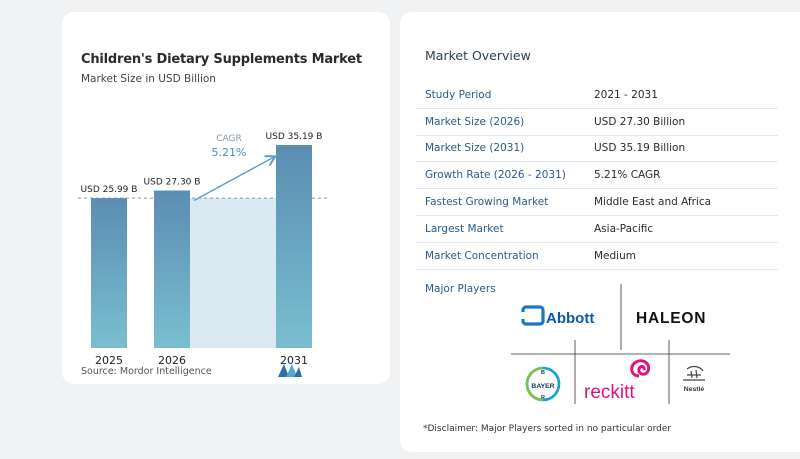 This screenshot has width=800, height=459. Describe the element at coordinates (543, 398) in the screenshot. I see `svg-text: R` at that location.